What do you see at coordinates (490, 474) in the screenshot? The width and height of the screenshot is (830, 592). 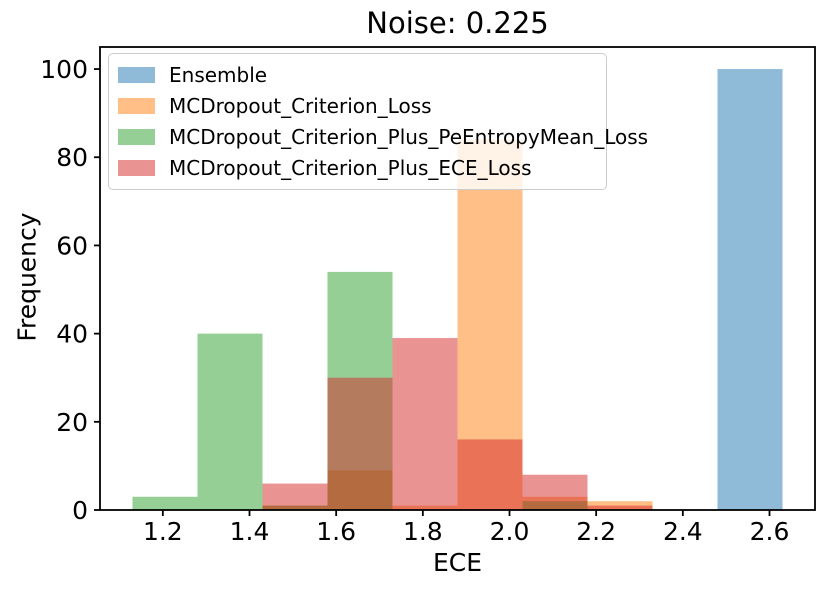 I see `histogram-bar-series3-bin5` at bounding box center [490, 474].